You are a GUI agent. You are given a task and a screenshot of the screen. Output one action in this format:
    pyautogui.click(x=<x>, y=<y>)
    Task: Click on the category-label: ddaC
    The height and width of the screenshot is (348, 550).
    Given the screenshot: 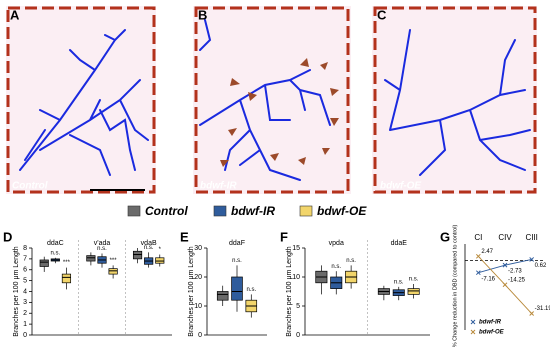 What is the action you would take?
    pyautogui.click(x=55, y=243)
    